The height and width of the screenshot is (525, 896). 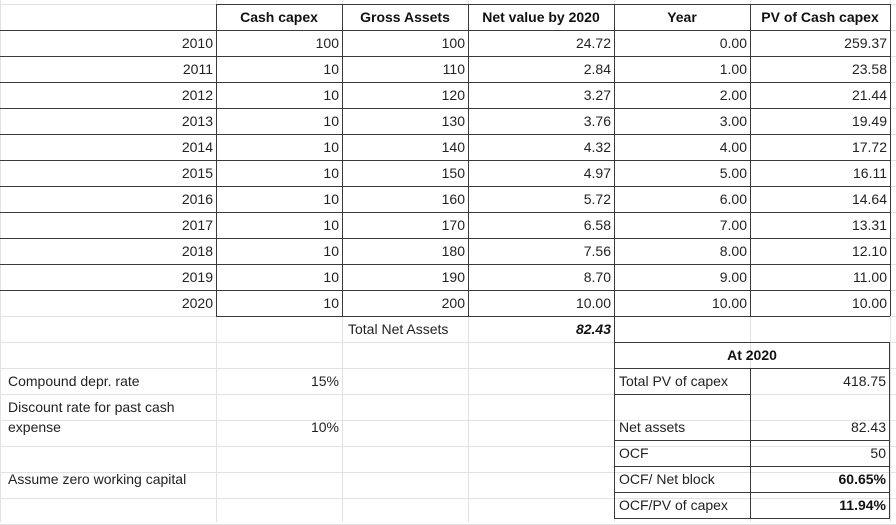 I want to click on pv-cell: 14.64, so click(x=869, y=199).